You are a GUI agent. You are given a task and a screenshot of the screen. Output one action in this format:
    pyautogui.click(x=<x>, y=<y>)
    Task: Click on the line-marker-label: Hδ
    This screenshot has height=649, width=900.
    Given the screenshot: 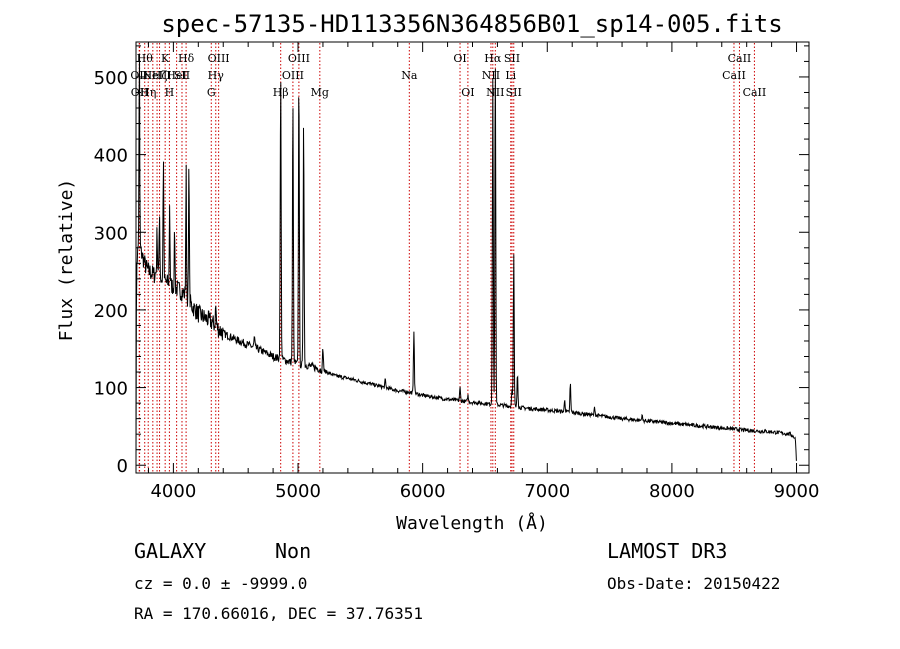 What is the action you would take?
    pyautogui.click(x=186, y=58)
    